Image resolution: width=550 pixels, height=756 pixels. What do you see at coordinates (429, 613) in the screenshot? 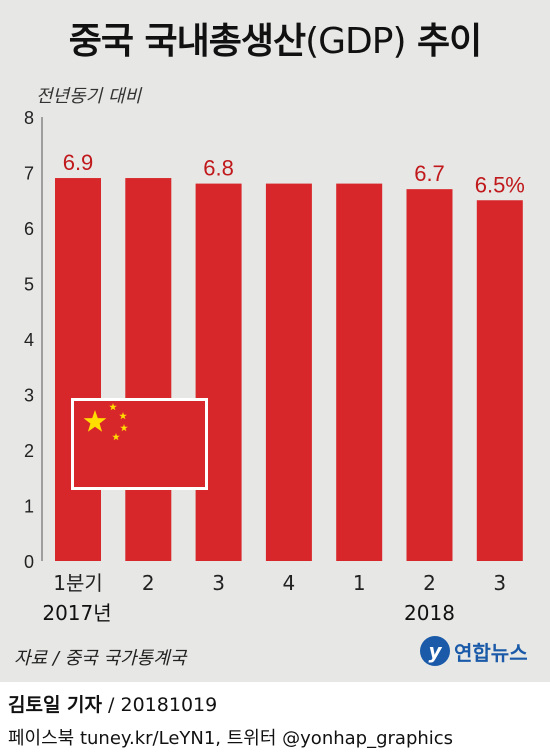
I see `year-label: 2018` at bounding box center [429, 613].